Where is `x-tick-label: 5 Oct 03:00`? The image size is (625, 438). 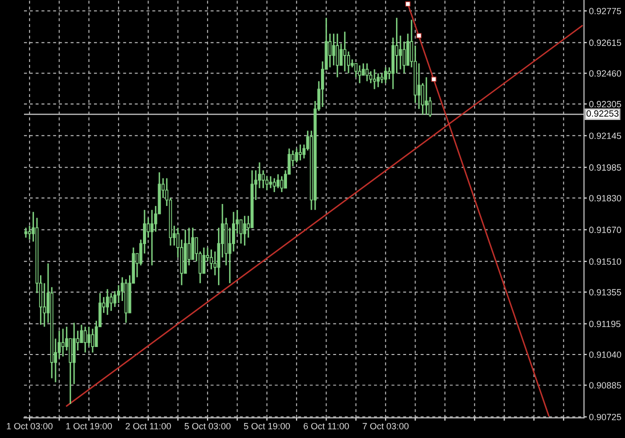
x-tick-label: 5 Oct 03:00 is located at coordinates (207, 426).